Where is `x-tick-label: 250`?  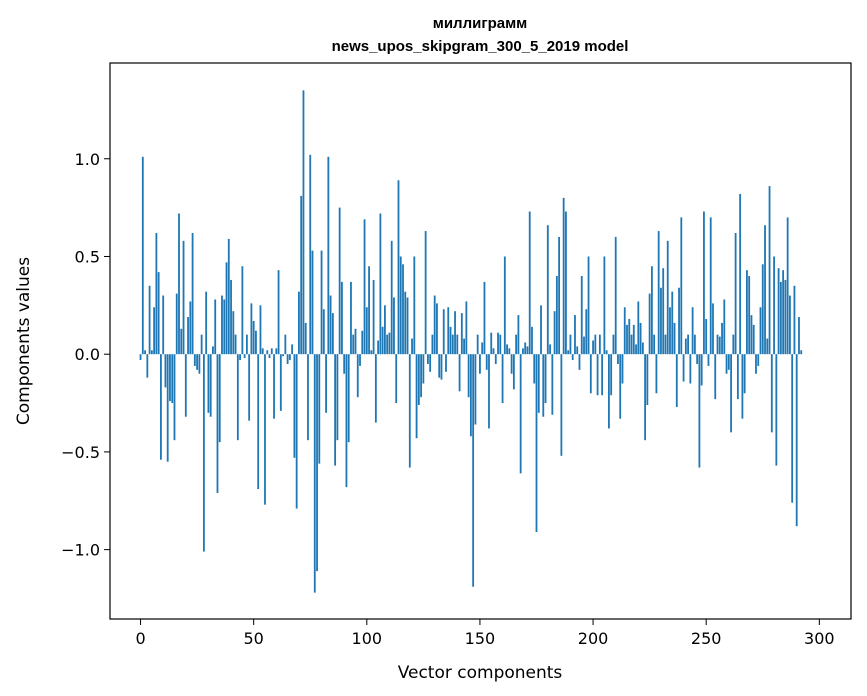
x-tick-label: 250 is located at coordinates (706, 638).